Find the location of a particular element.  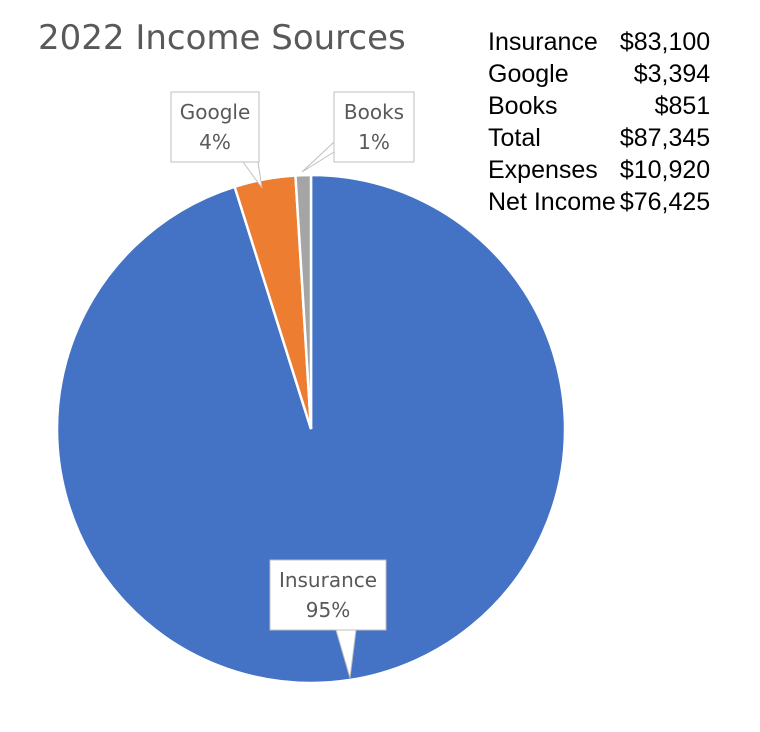

chart-title: 2022 Income Sources is located at coordinates (222, 38).